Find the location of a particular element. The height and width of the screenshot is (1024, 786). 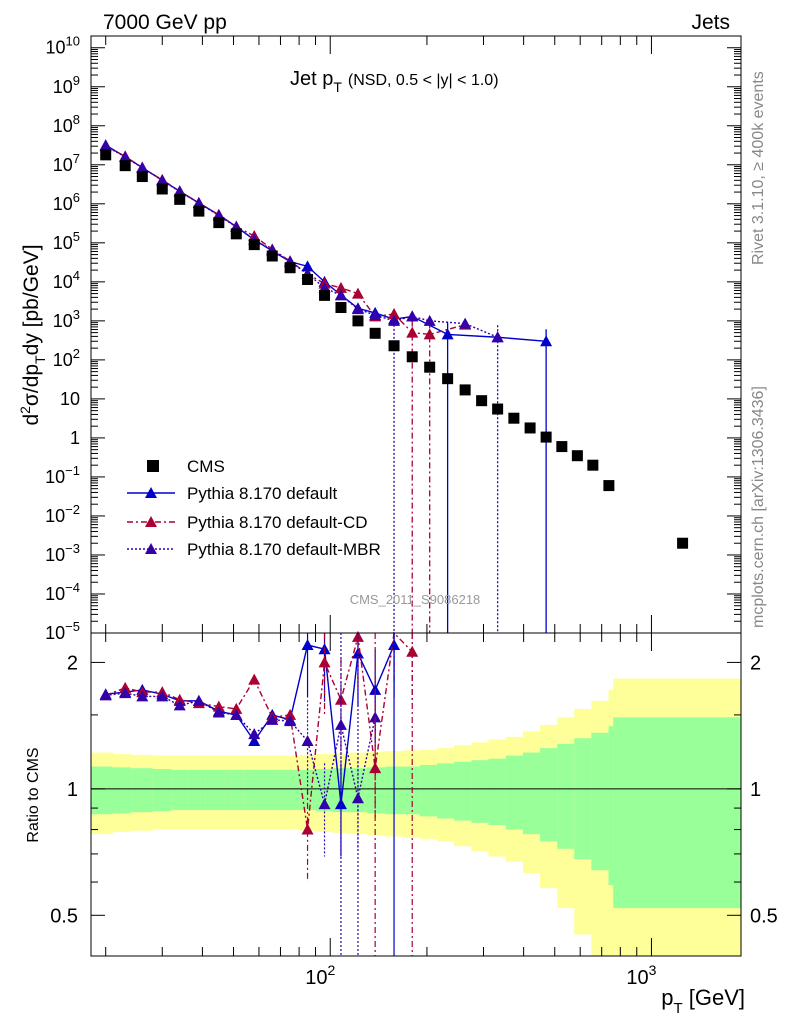

main-y-tick-label: 10 is located at coordinates (70, 399).